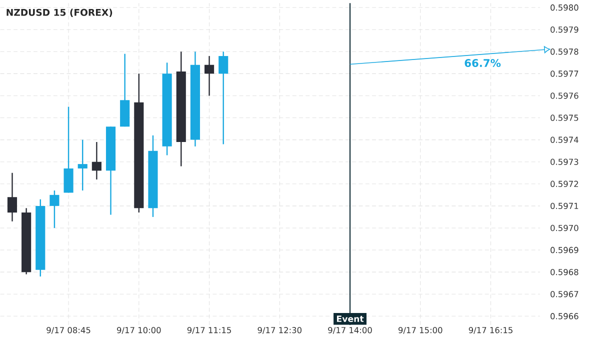 The image size is (600, 343). What do you see at coordinates (350, 330) in the screenshot?
I see `x-tick-label: 9/17 14:00` at bounding box center [350, 330].